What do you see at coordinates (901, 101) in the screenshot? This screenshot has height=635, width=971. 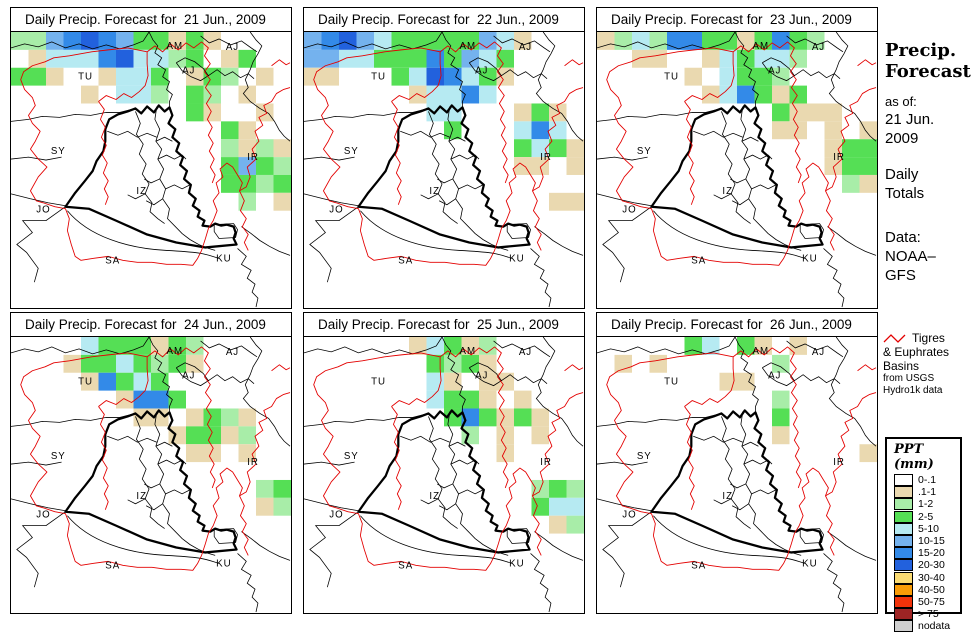 I see `as-of-label: as of:` at bounding box center [901, 101].